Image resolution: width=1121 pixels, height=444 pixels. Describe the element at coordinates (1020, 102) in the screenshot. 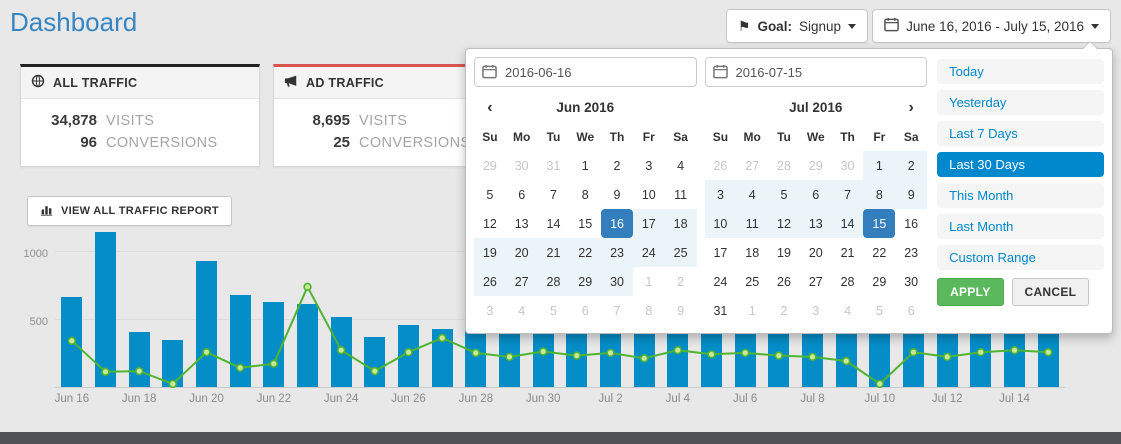

I see `range-option-yesterday: Yesterday` at that location.